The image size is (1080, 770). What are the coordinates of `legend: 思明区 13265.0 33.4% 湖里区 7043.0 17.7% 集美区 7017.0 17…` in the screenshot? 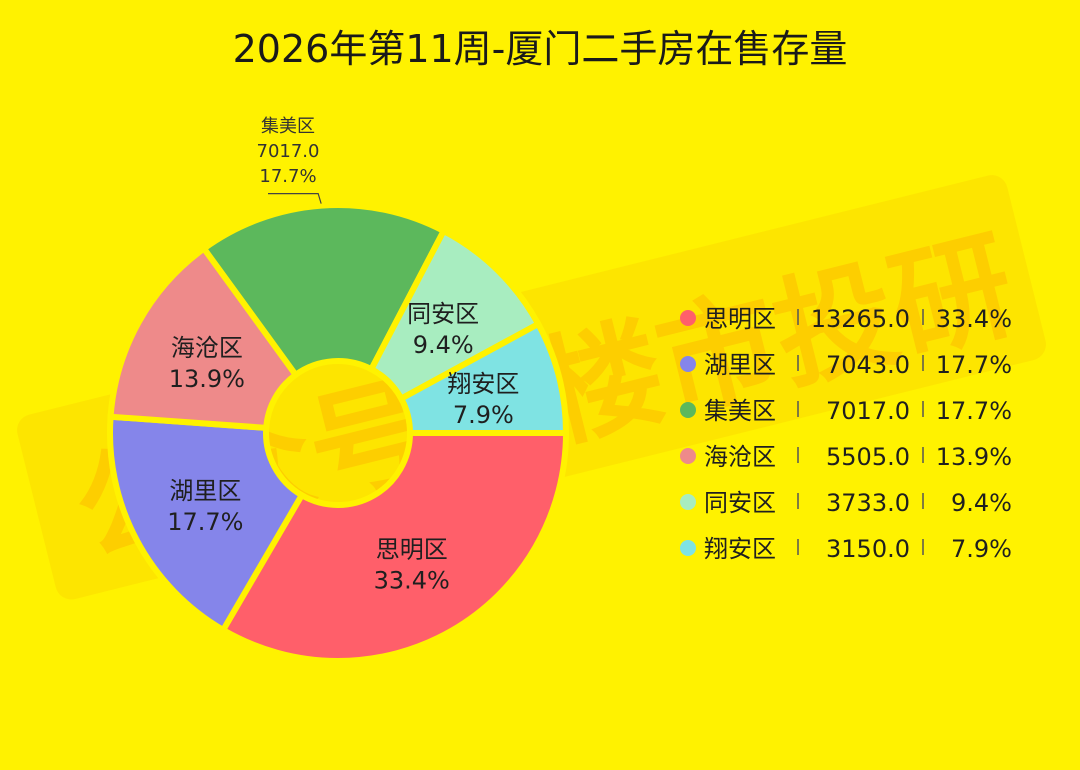 It's located at (846, 434).